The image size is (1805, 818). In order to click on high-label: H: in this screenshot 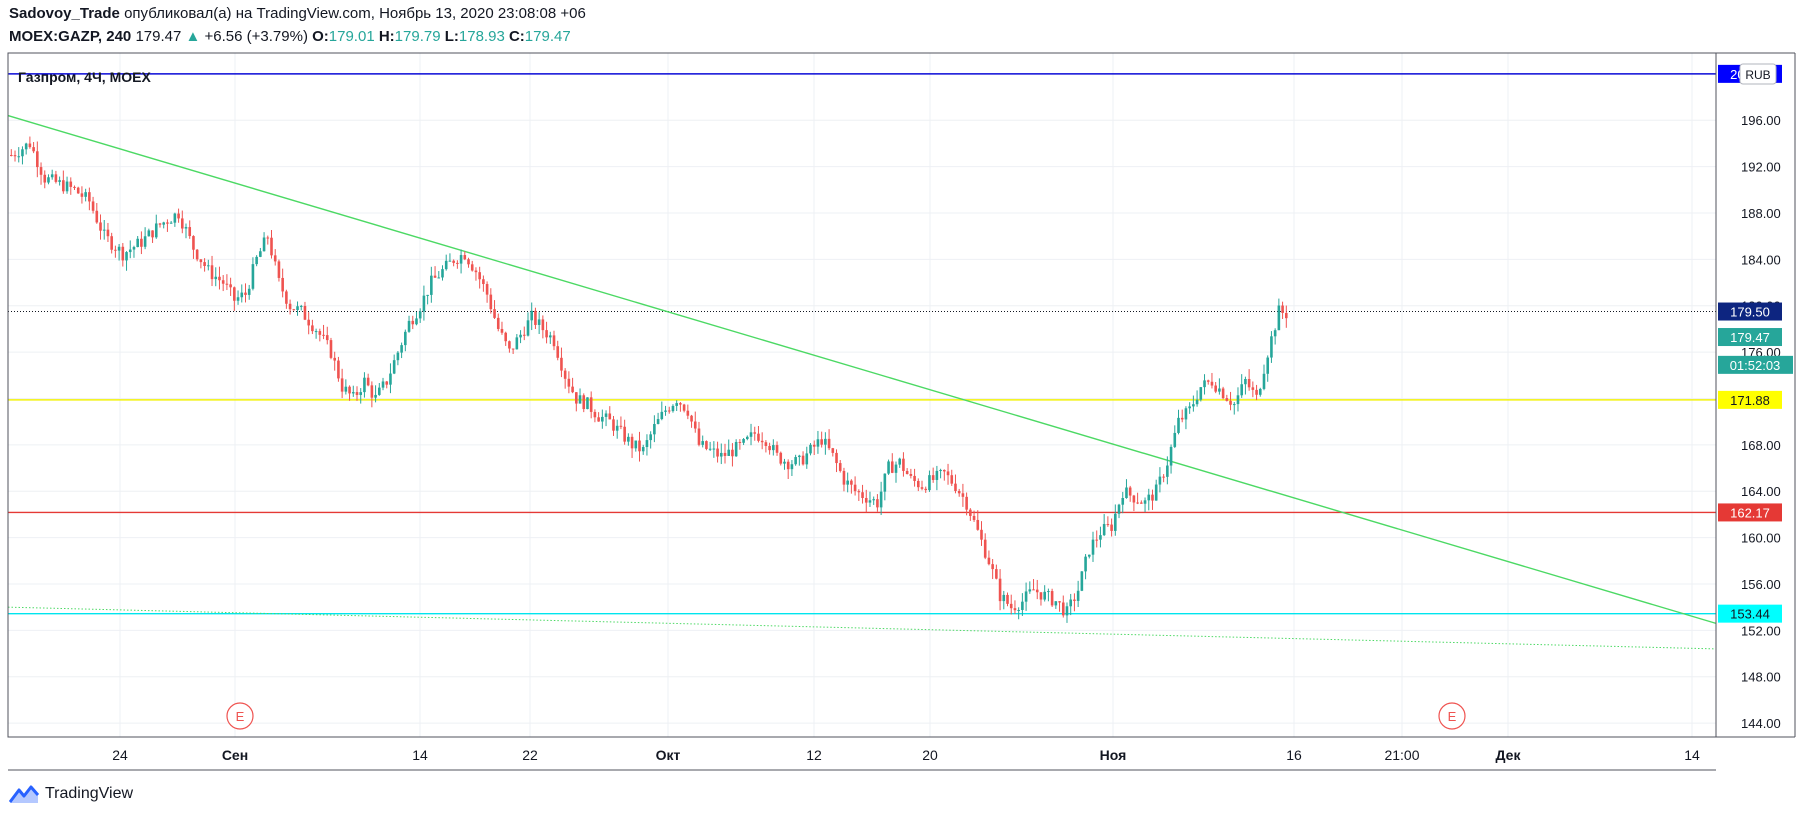, I will do `click(386, 36)`.